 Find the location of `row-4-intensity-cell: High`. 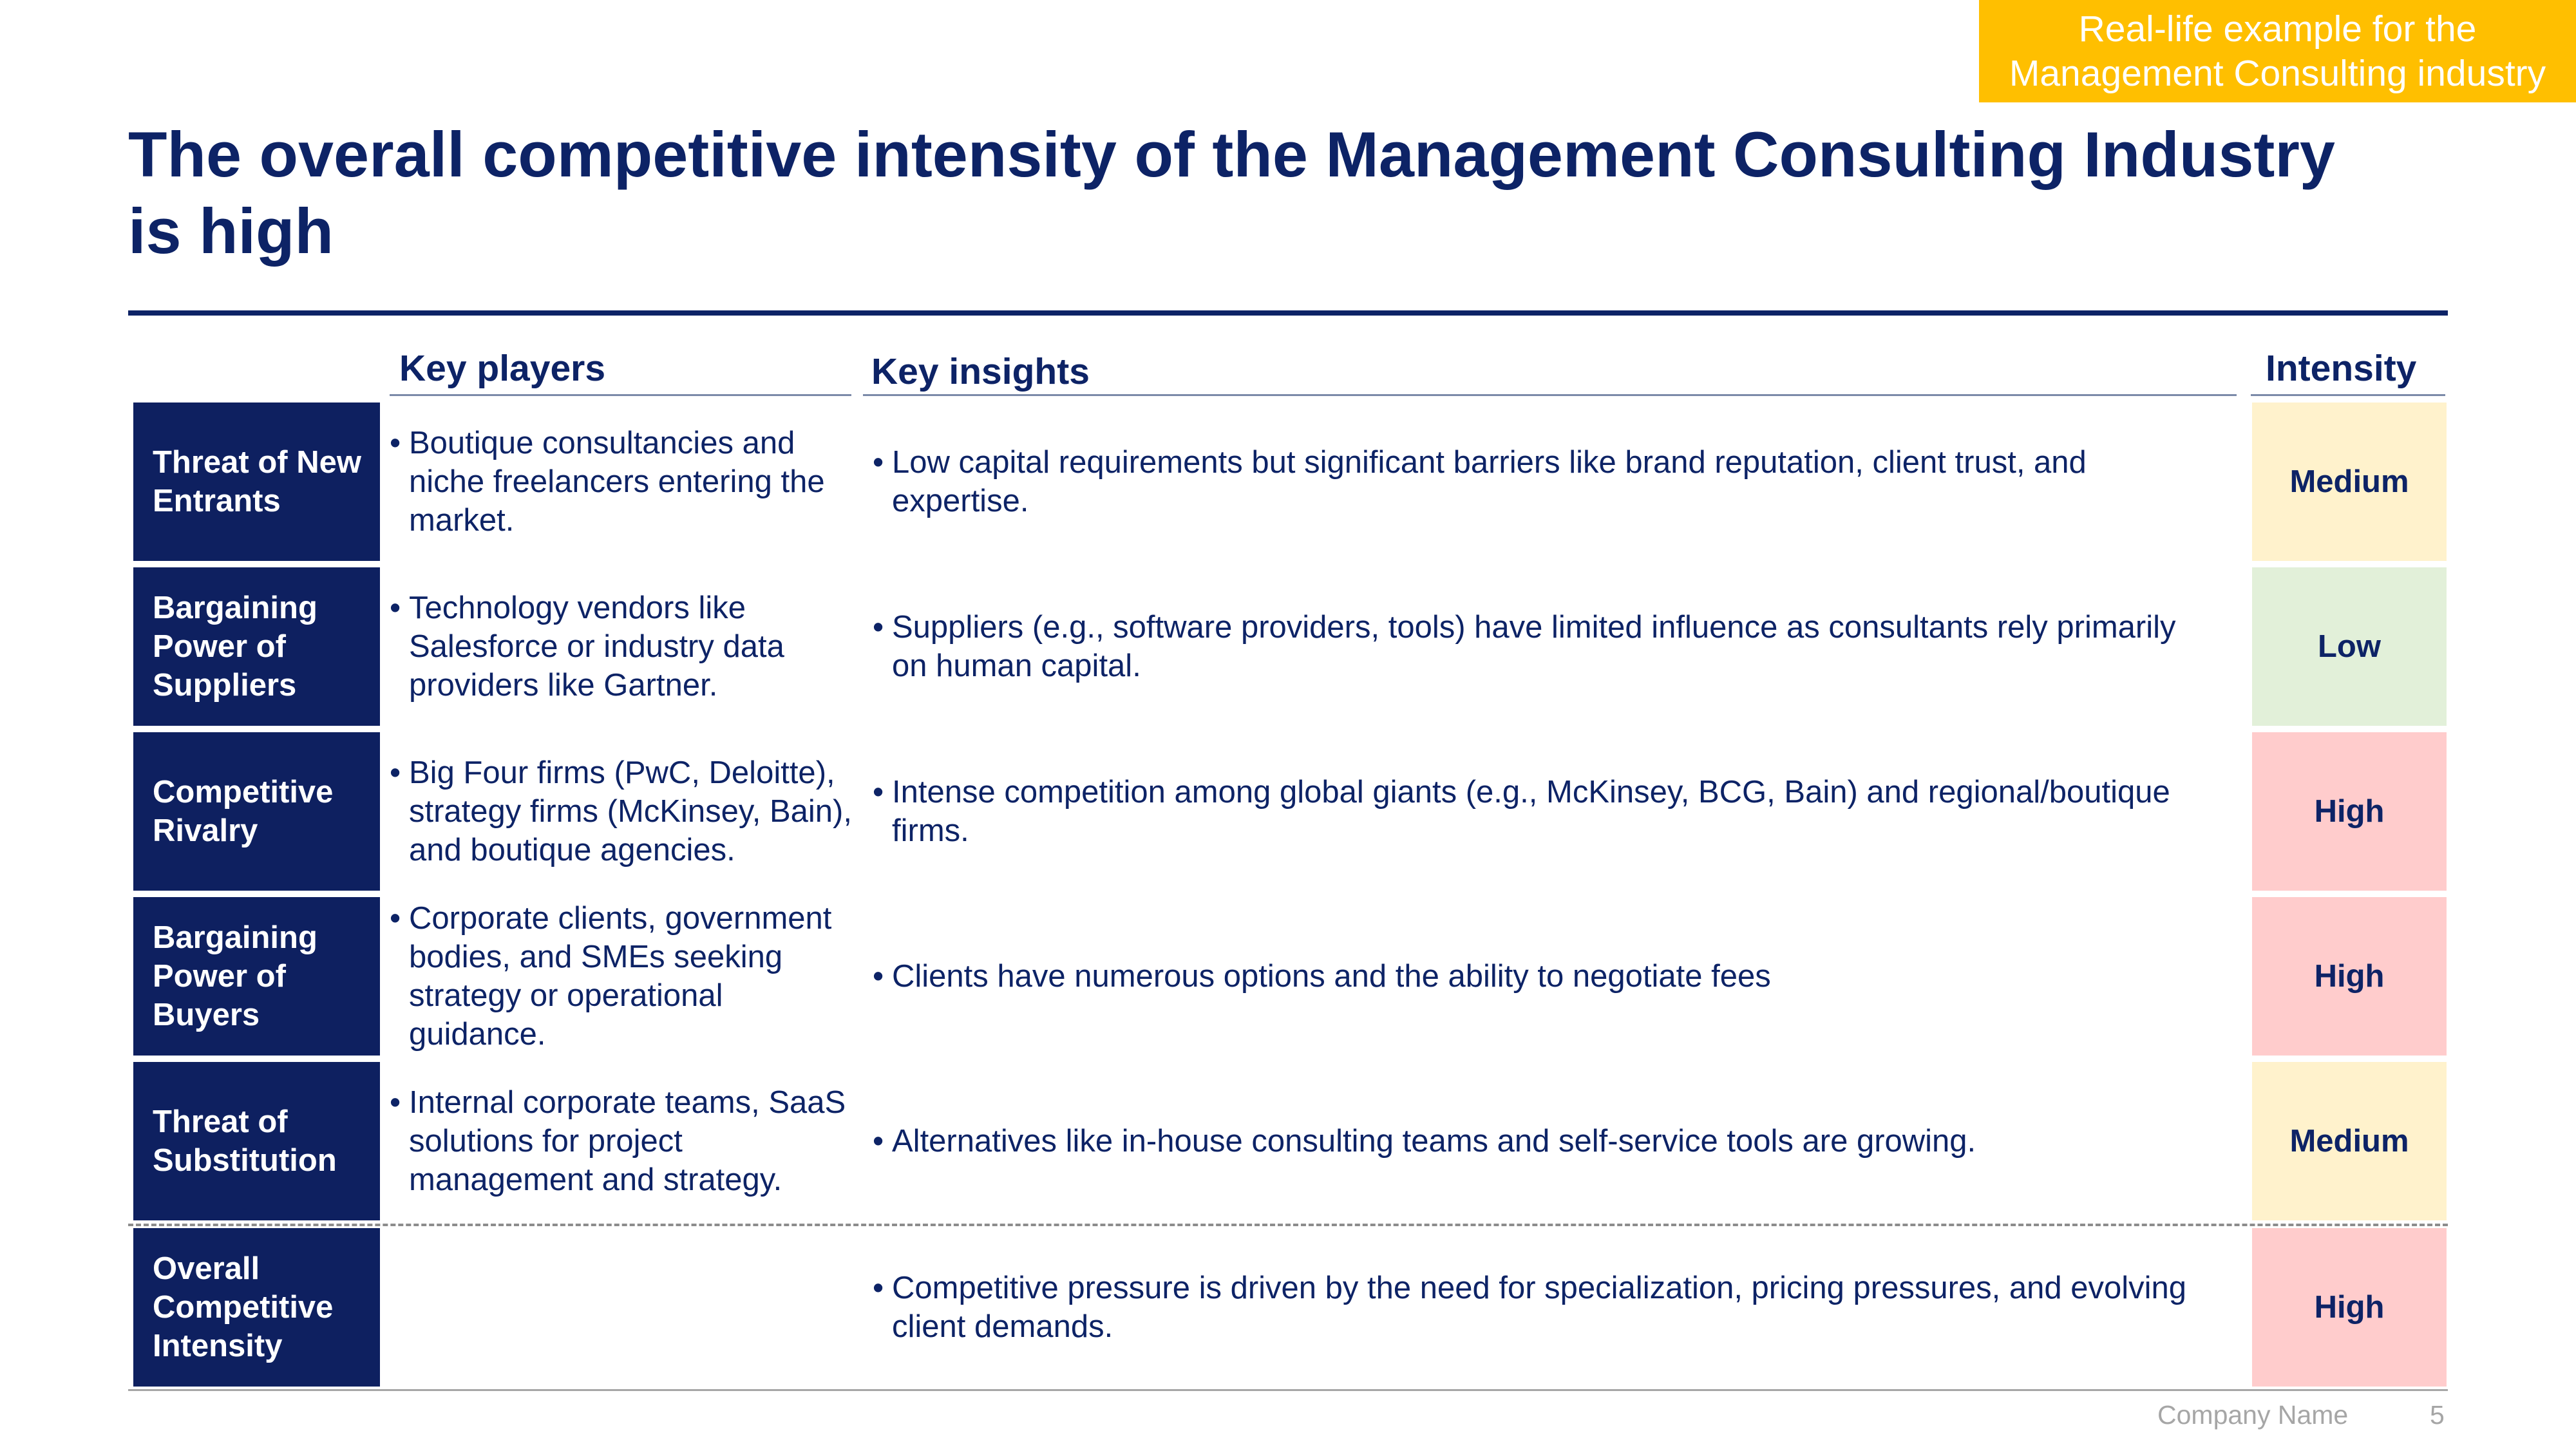

row-4-intensity-cell: High is located at coordinates (2349, 976).